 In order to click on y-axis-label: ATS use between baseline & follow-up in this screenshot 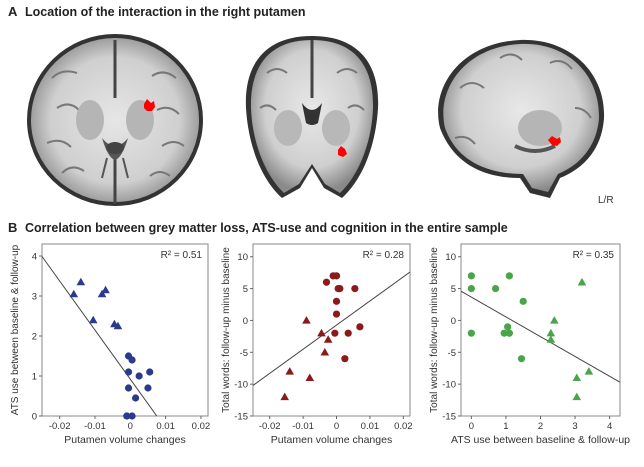, I will do `click(15, 329)`.